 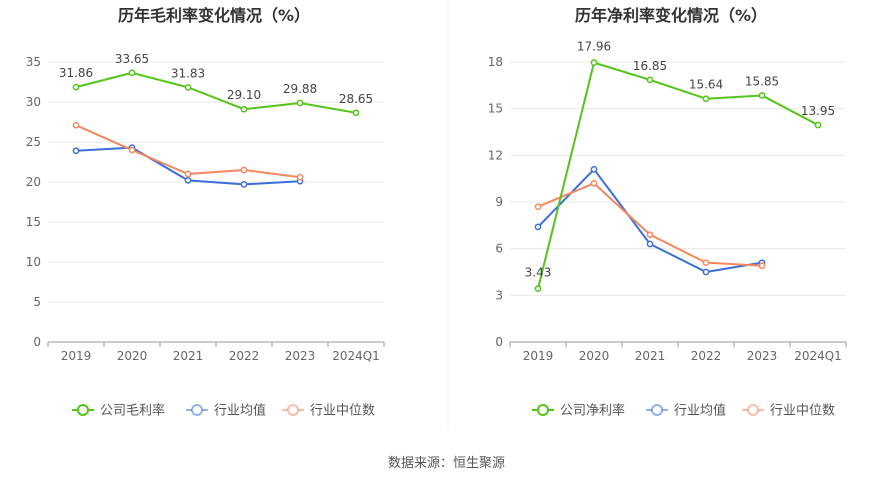 What do you see at coordinates (592, 411) in the screenshot?
I see `legend-label: 公司净利率` at bounding box center [592, 411].